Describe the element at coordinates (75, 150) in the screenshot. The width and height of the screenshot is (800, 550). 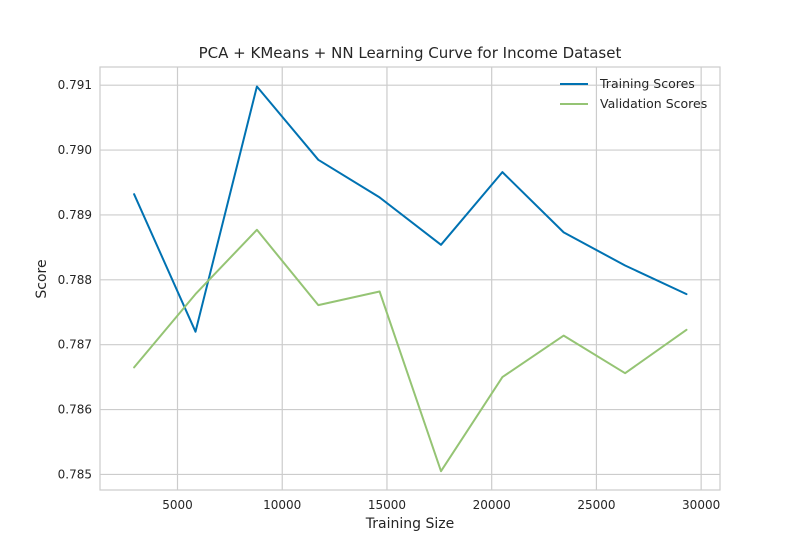
I see `y-tick-label: 0.790` at that location.